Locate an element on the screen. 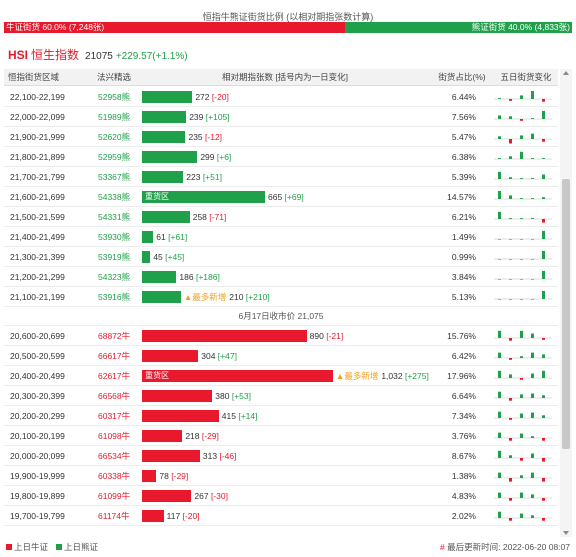 The image size is (576, 557). value-number: 1,032 is located at coordinates (392, 376).